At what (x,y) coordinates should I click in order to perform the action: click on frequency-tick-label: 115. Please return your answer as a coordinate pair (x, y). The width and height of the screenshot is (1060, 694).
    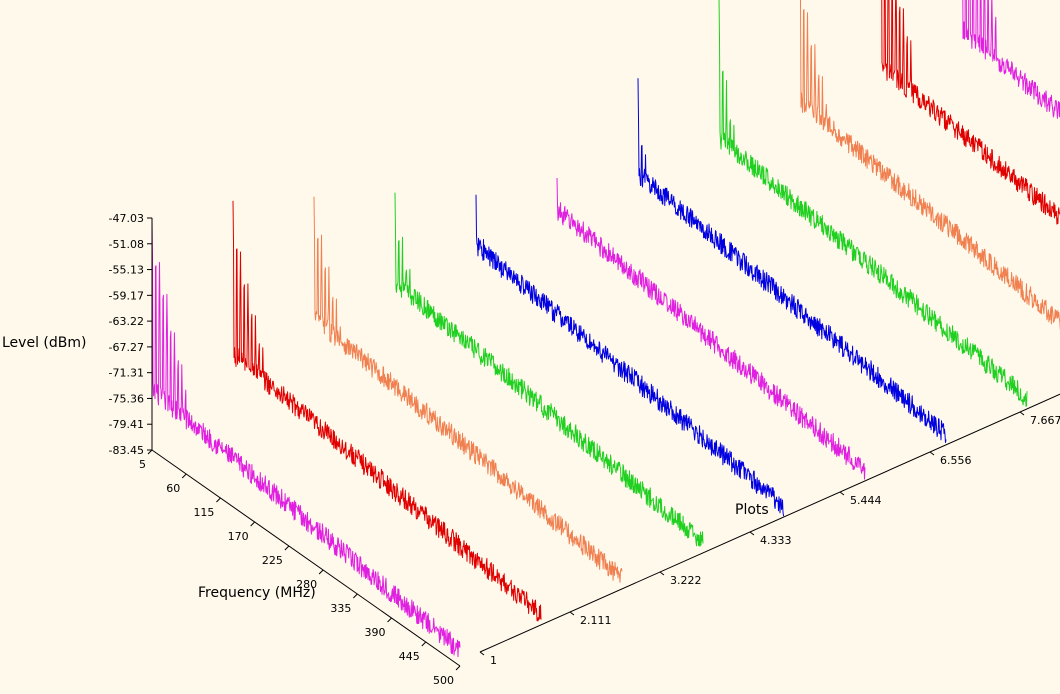
    Looking at the image, I should click on (203, 512).